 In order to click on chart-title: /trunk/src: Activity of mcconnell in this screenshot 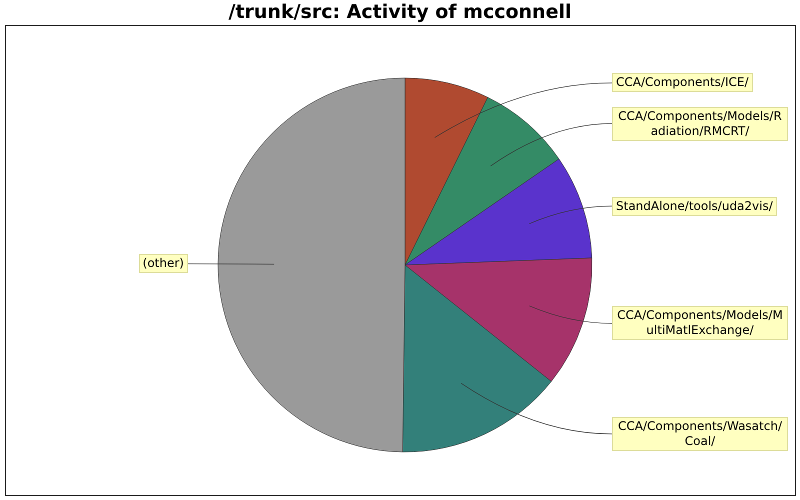, I will do `click(400, 12)`.